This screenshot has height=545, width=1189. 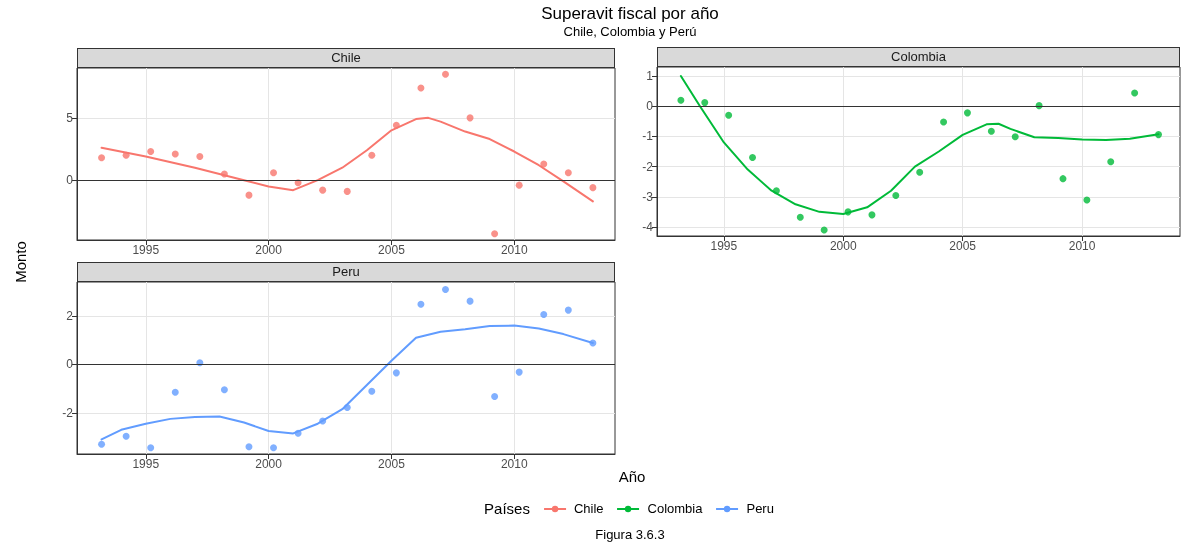 I want to click on chart-subtitle: Chile, Colombia y Perú, so click(x=630, y=31).